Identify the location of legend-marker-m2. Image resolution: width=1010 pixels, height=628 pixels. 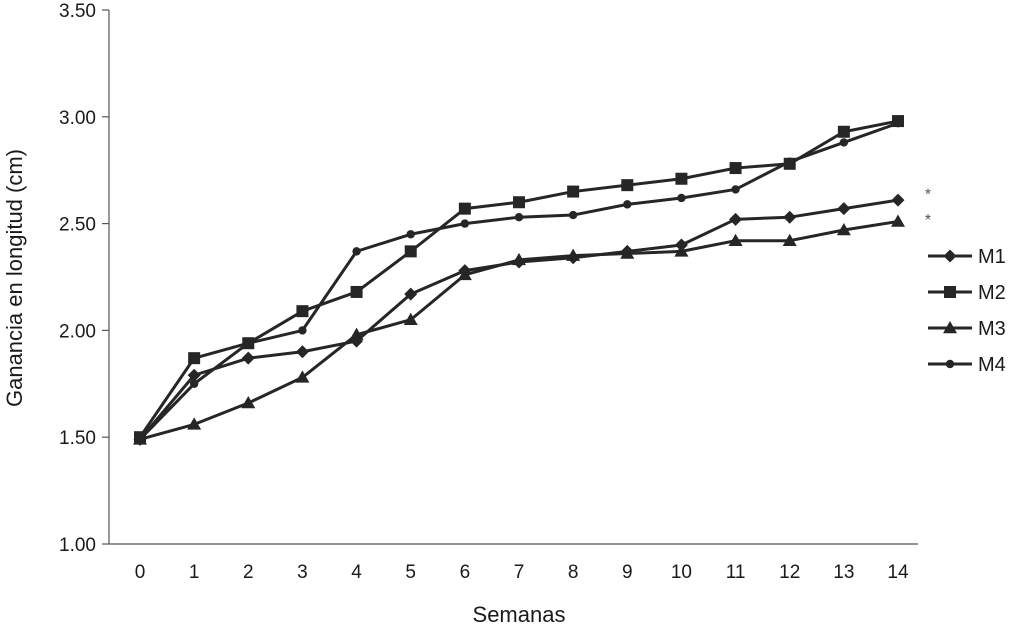
(950, 292).